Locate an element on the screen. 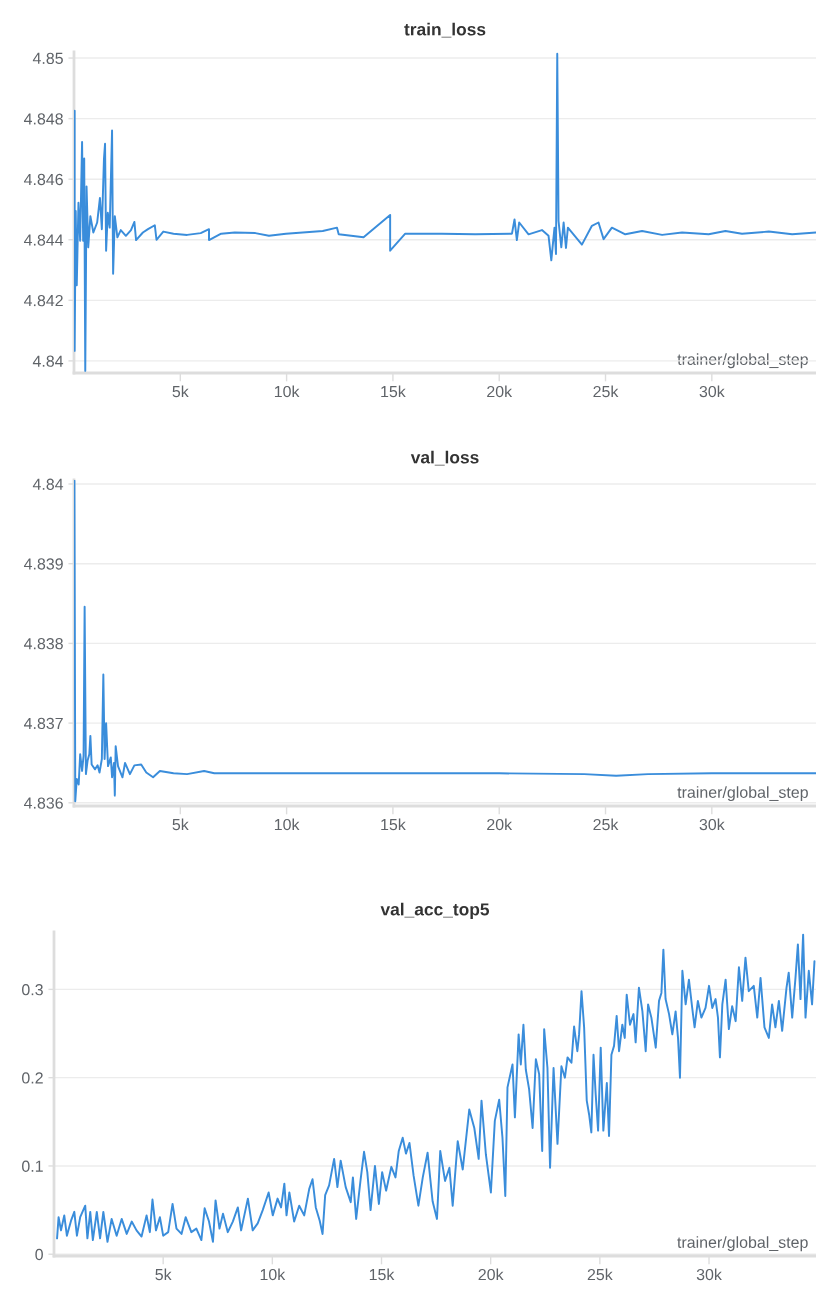 The image size is (816, 1295). y-tick-label: 0 is located at coordinates (39, 1254).